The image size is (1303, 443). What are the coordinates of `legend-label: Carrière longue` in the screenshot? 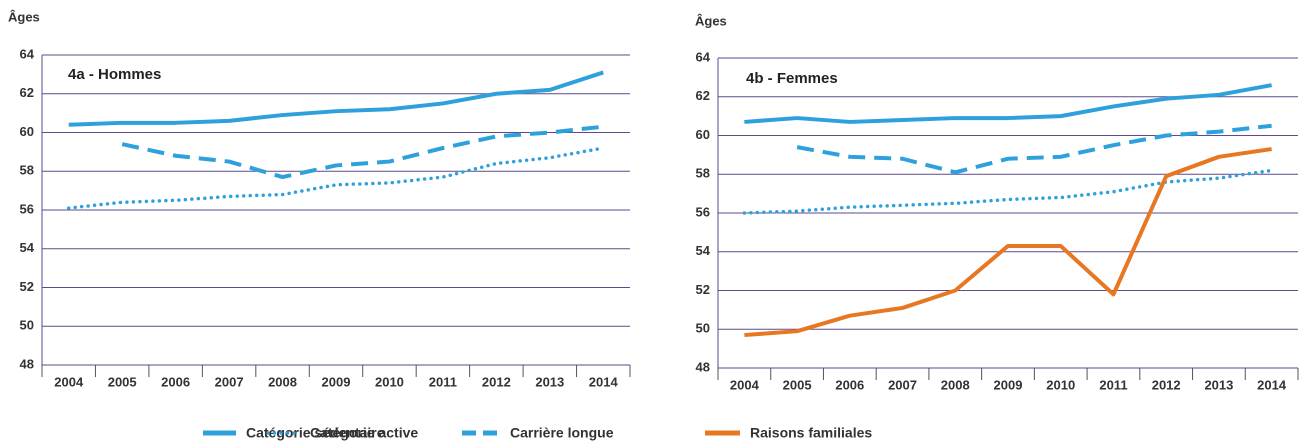 It's located at (562, 433).